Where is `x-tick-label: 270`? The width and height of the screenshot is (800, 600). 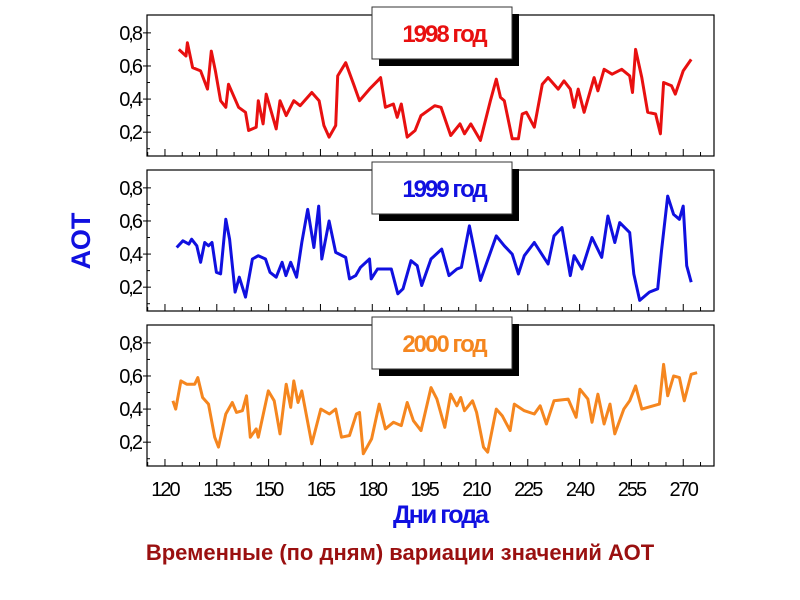
x-tick-label: 270 is located at coordinates (684, 490).